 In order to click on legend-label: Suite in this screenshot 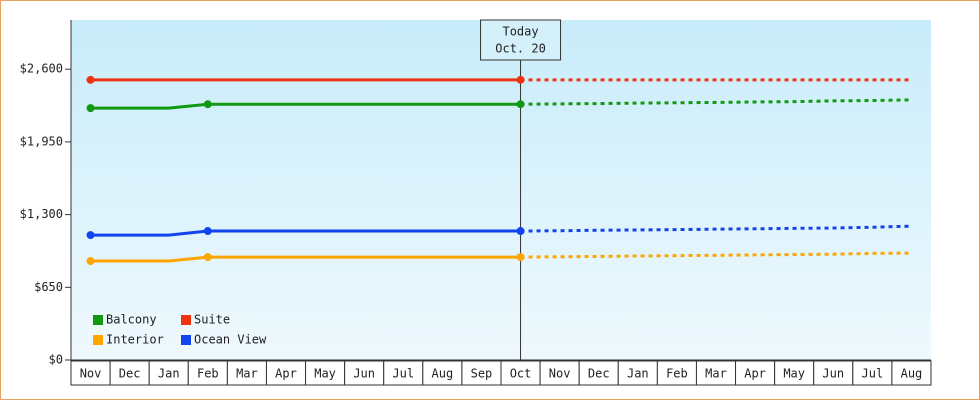, I will do `click(212, 320)`.